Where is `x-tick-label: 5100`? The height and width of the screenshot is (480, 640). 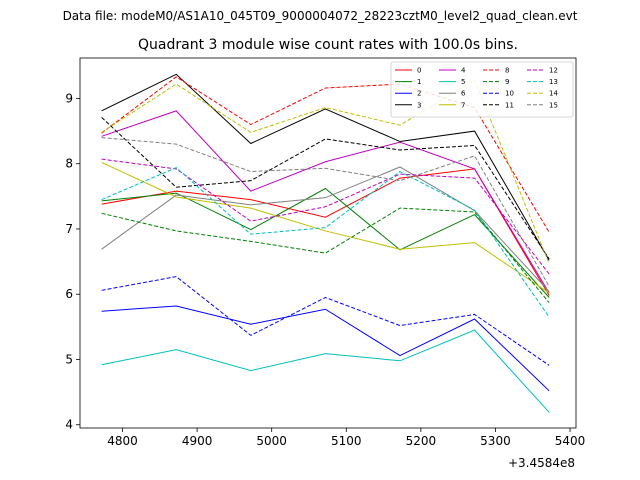
x-tick-label: 5100 is located at coordinates (346, 441).